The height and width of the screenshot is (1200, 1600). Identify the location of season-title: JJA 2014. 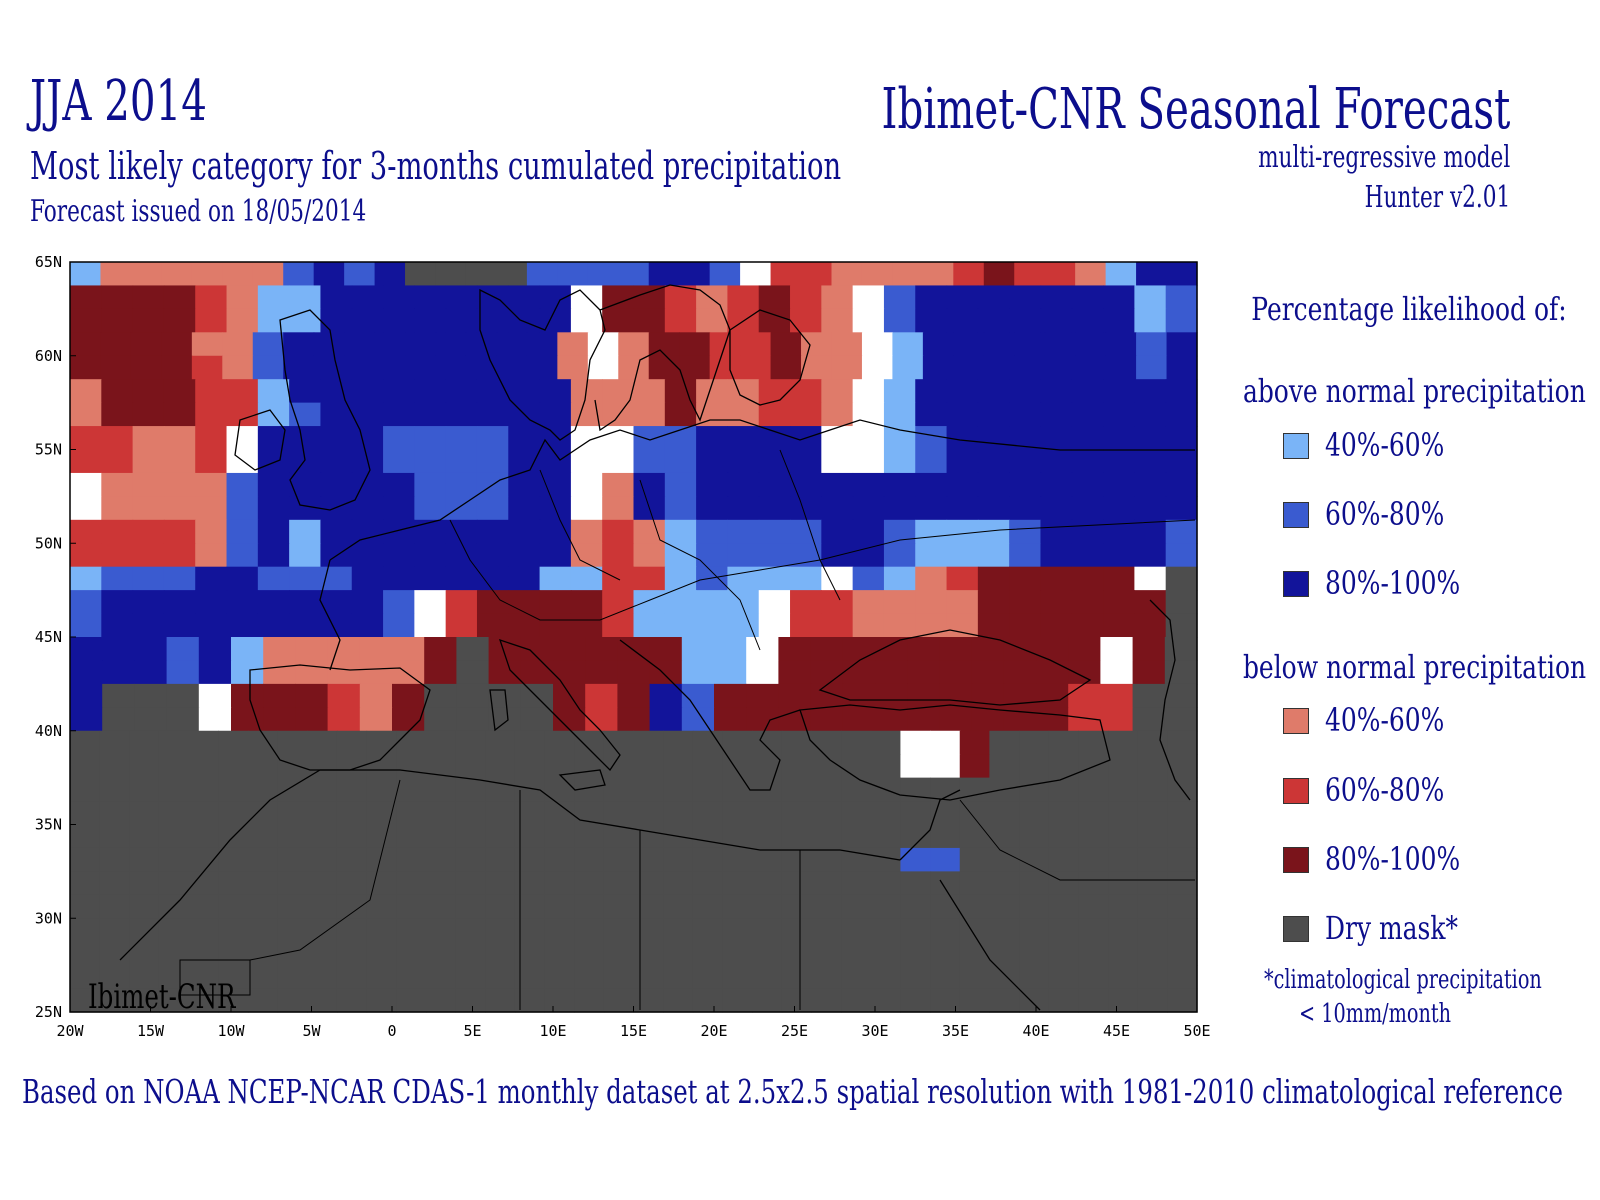
(118, 101).